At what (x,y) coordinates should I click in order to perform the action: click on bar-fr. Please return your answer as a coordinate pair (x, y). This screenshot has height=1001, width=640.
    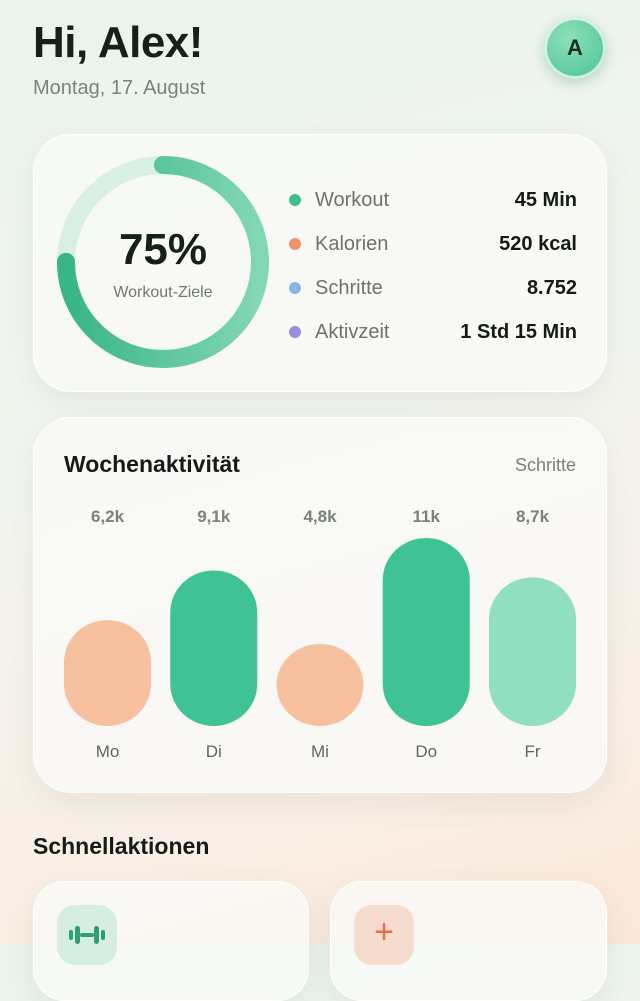
    Looking at the image, I should click on (532, 651).